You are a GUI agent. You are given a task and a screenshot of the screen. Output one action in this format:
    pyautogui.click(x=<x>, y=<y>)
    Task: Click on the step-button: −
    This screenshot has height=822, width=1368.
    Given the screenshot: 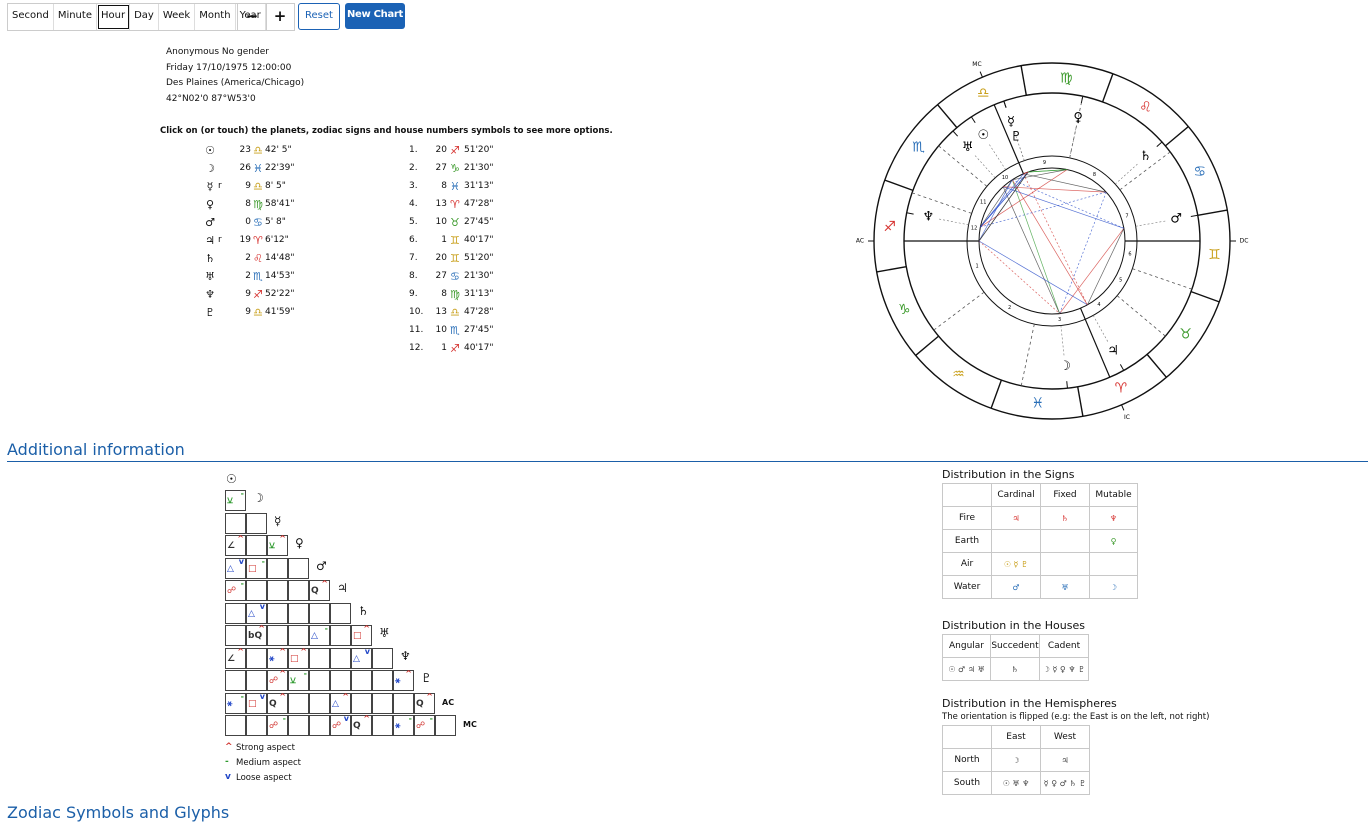 What is the action you would take?
    pyautogui.click(x=252, y=16)
    